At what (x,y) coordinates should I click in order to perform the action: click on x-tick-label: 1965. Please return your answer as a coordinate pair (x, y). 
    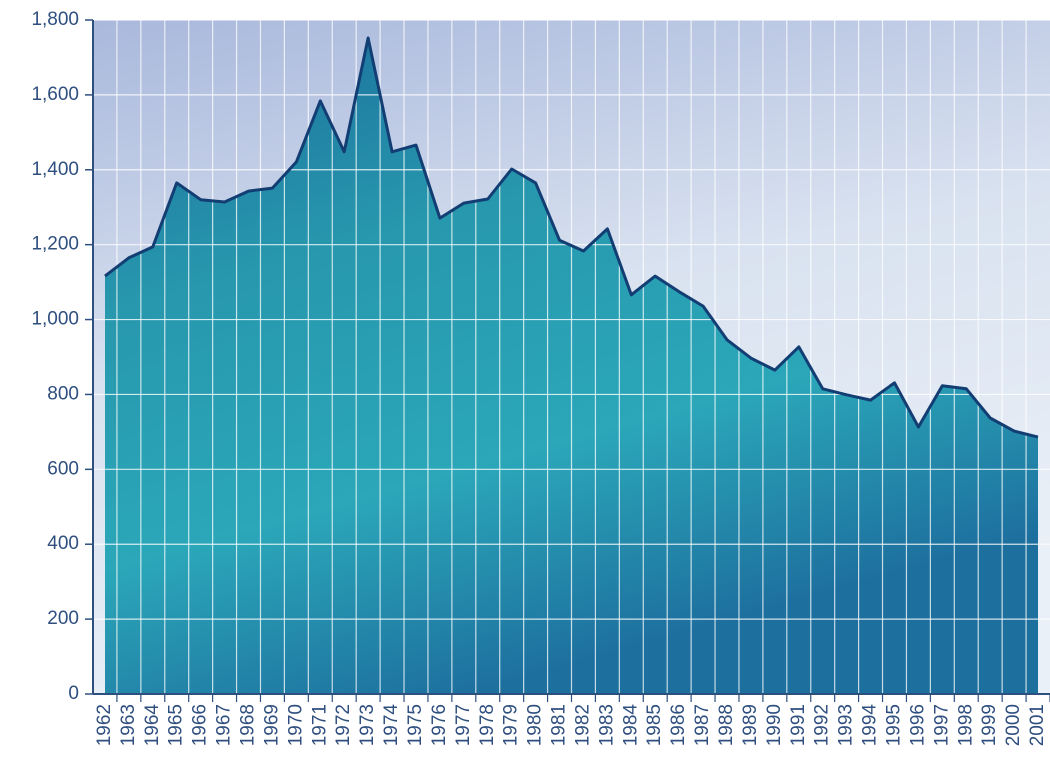
    Looking at the image, I should click on (176, 725).